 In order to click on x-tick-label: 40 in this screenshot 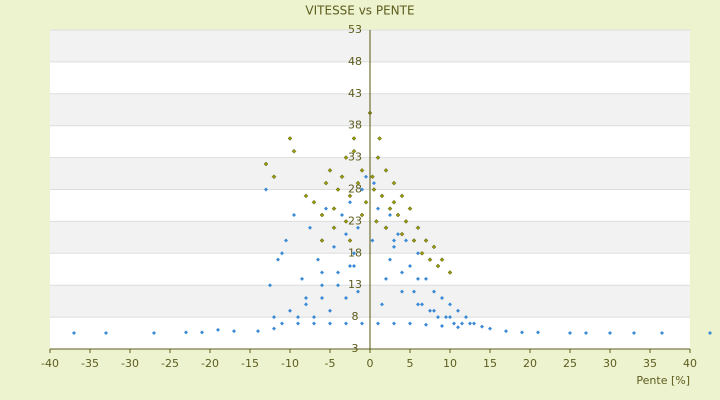, I will do `click(690, 363)`.